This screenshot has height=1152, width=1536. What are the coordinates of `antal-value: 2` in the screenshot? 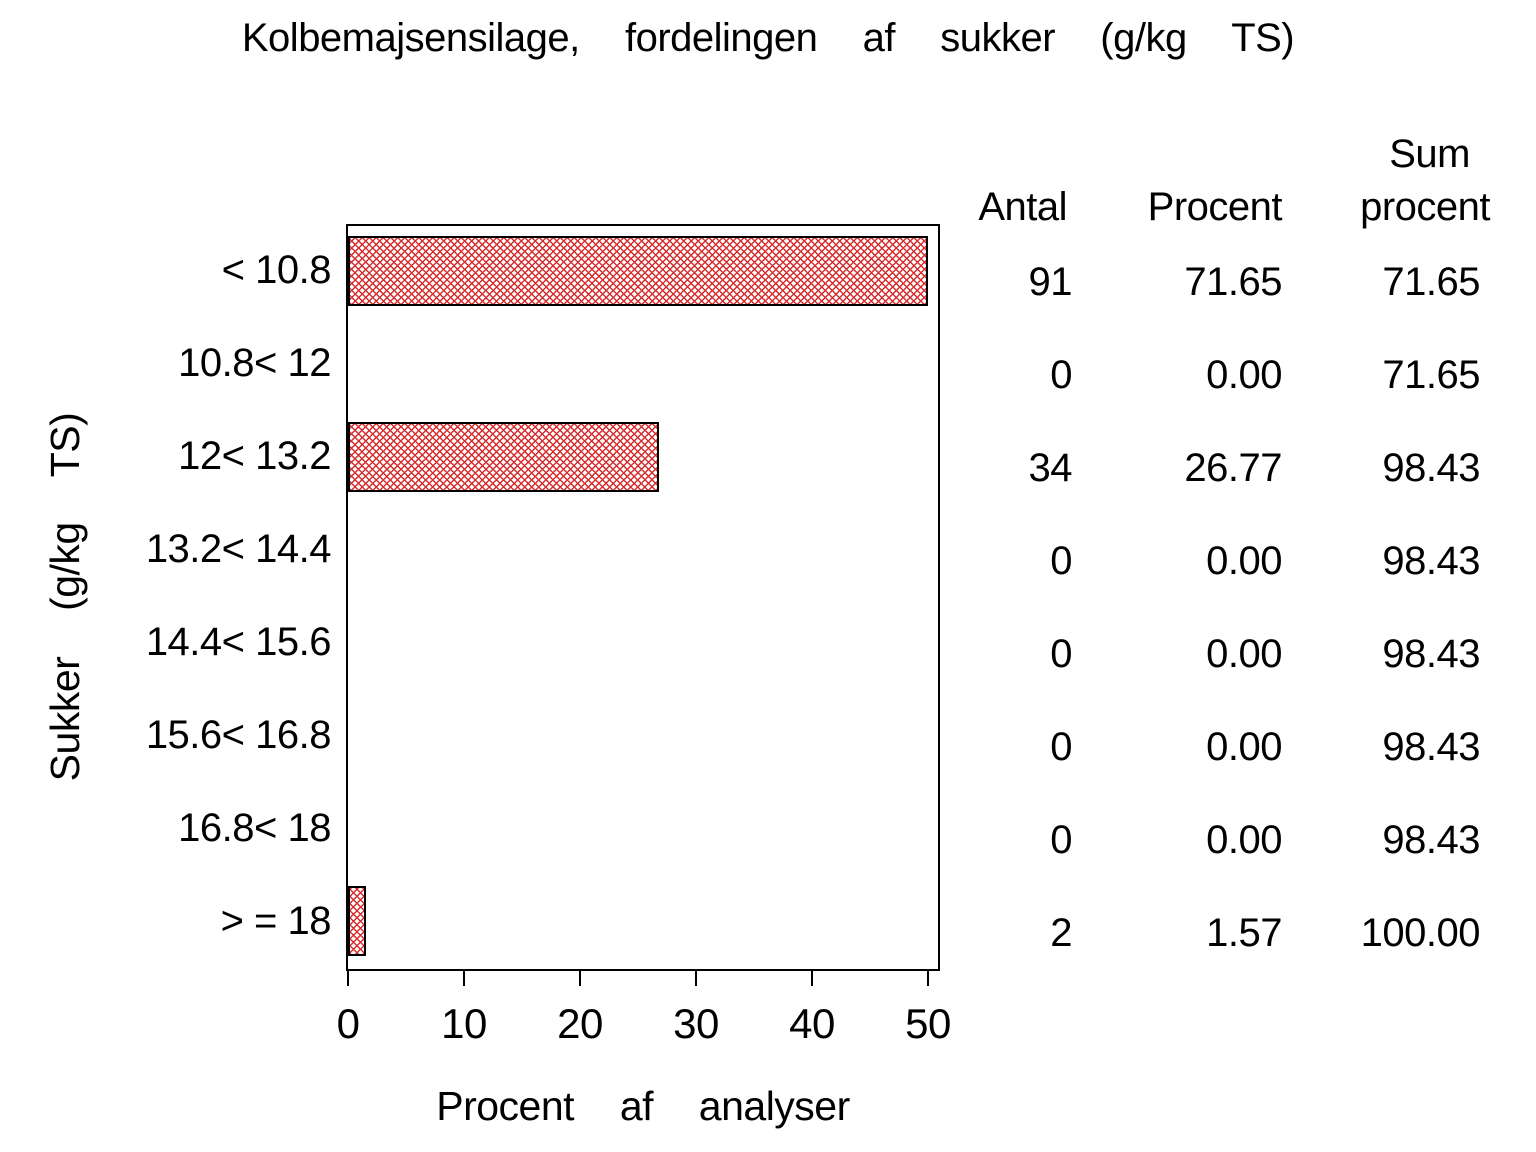 It's located at (1061, 933).